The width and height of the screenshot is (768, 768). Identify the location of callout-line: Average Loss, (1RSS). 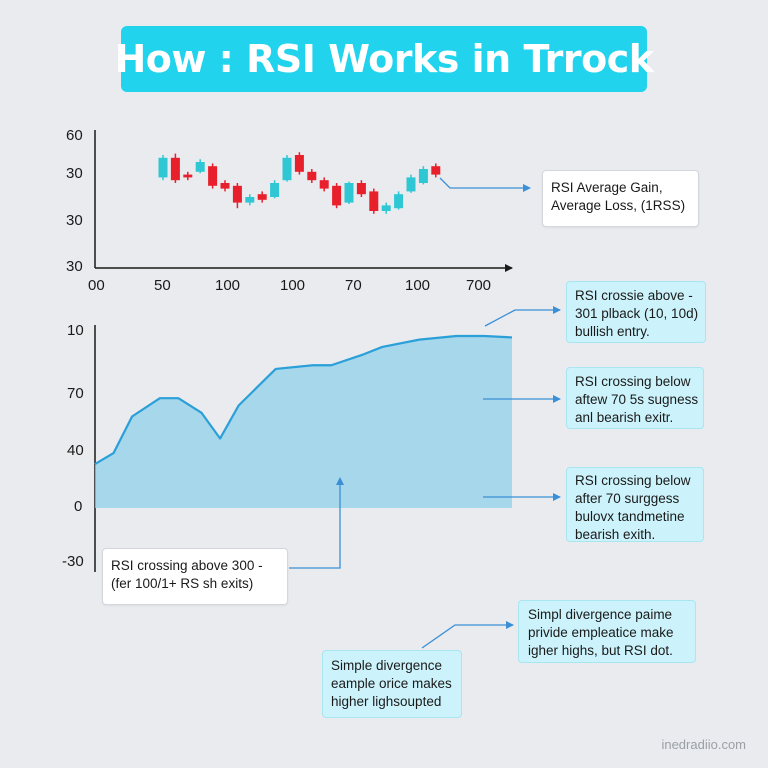
(618, 205).